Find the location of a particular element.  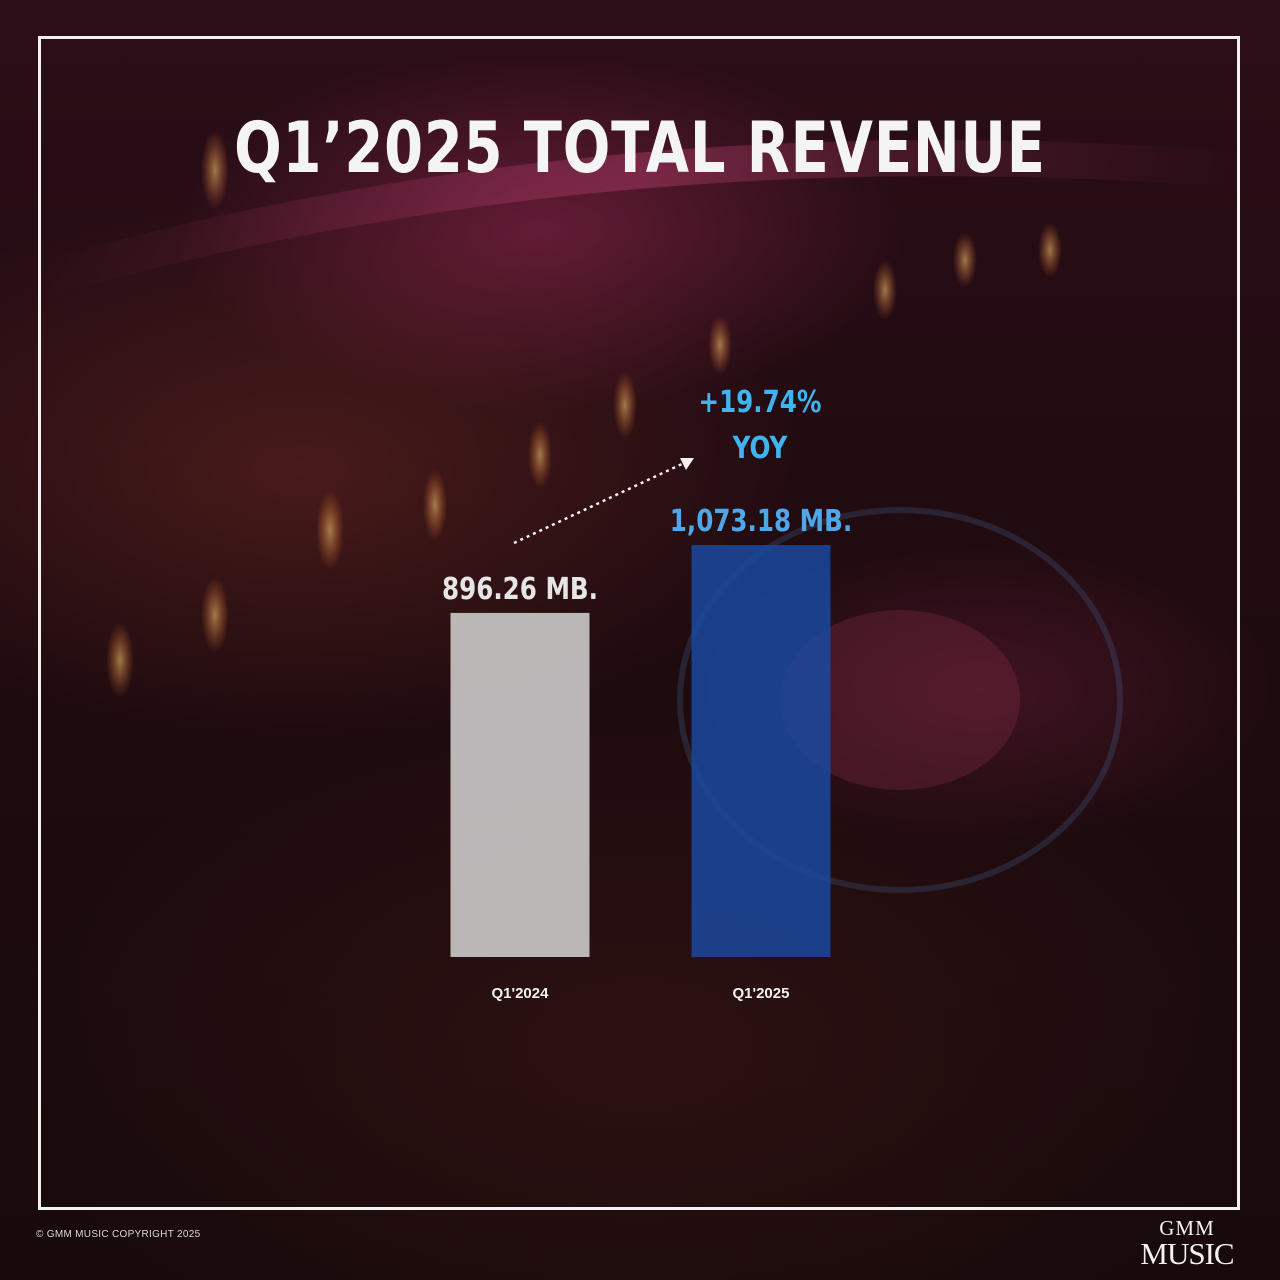

category-label-q1-2025: Q1'2025 is located at coordinates (761, 993).